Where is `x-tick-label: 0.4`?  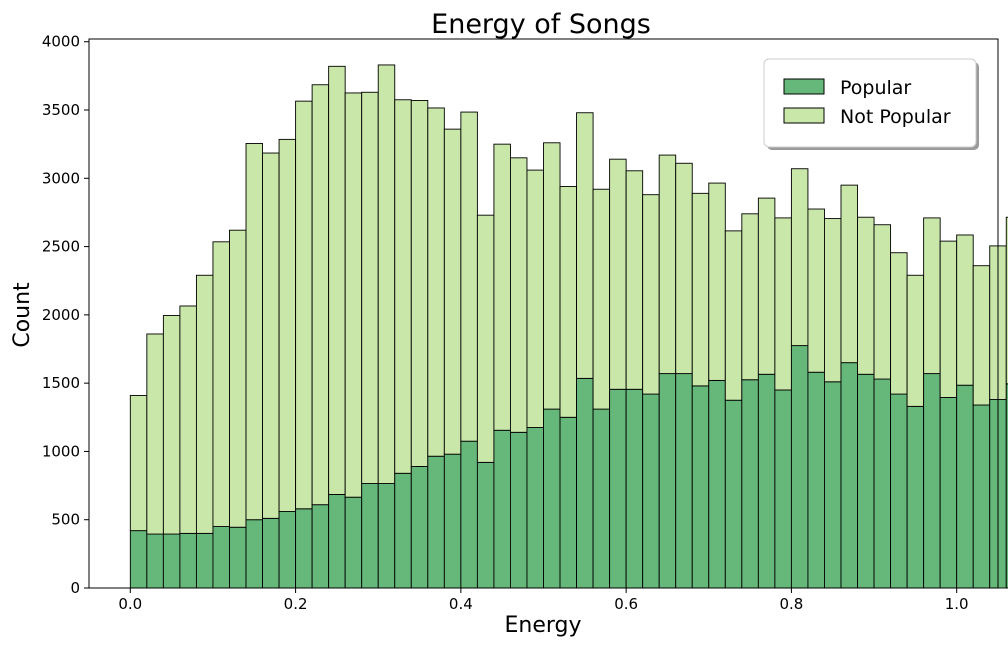
x-tick-label: 0.4 is located at coordinates (461, 604).